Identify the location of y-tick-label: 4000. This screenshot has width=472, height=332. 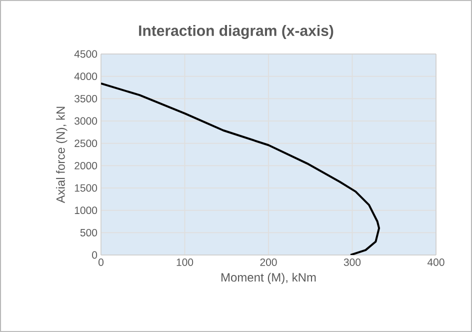
(86, 76).